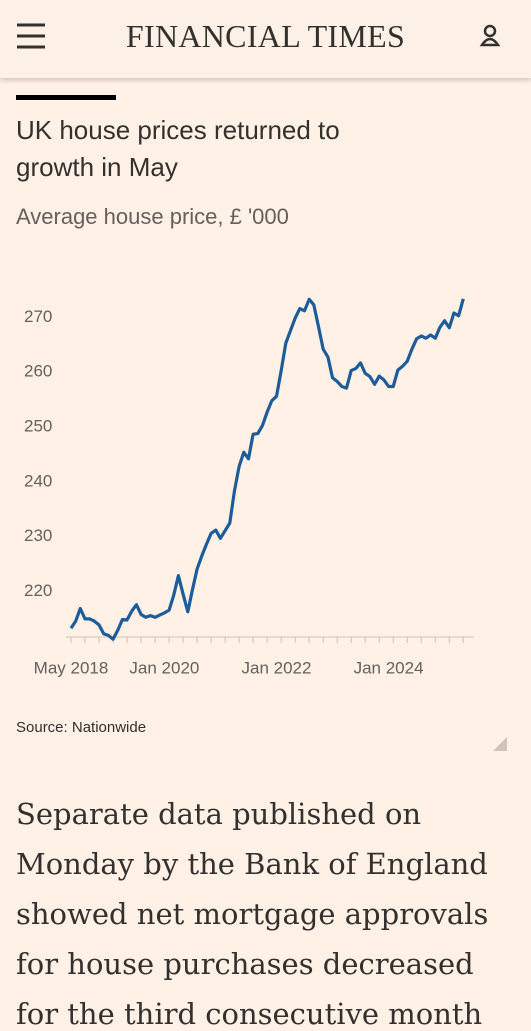  I want to click on title-line: UK house prices returned to, so click(178, 130).